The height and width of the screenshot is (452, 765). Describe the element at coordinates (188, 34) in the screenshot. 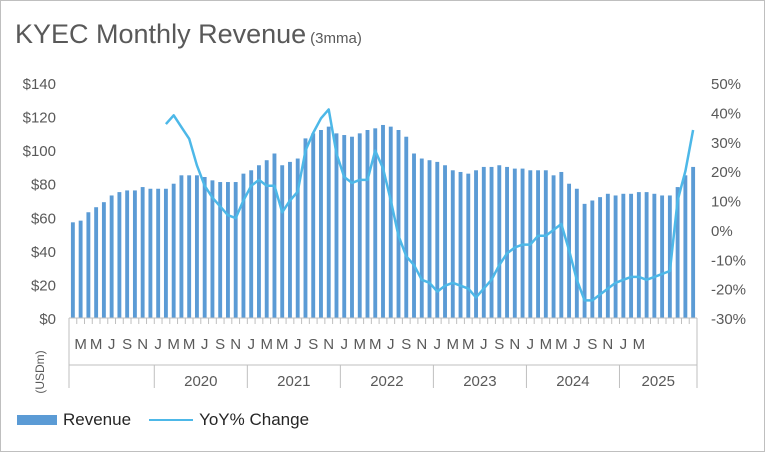

I see `chart-title: KYEC Monthly Revenue (3mma)` at that location.